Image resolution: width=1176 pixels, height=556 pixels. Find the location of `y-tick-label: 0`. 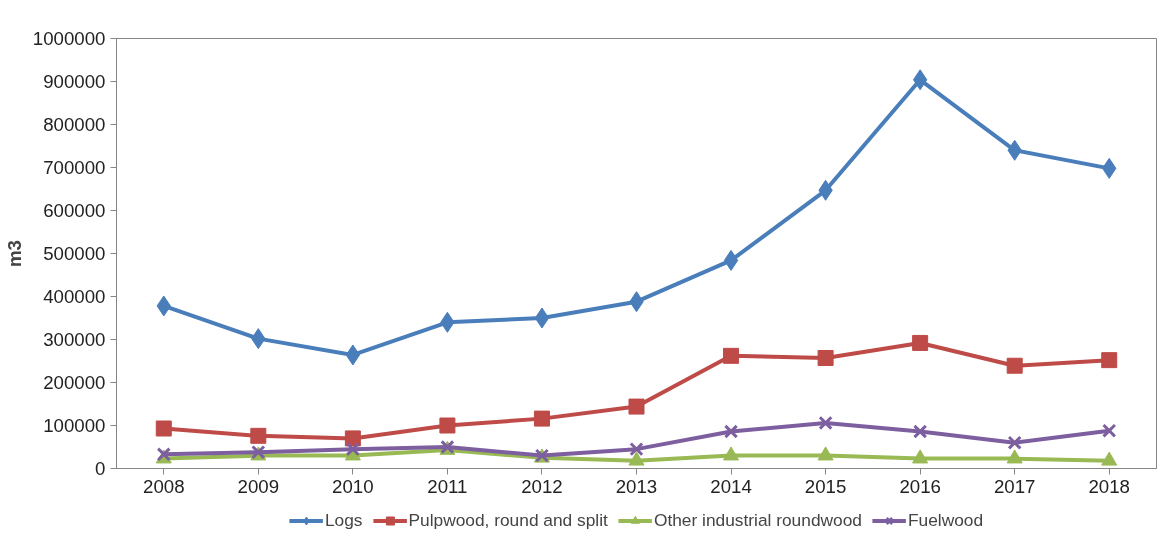

y-tick-label: 0 is located at coordinates (100, 468).